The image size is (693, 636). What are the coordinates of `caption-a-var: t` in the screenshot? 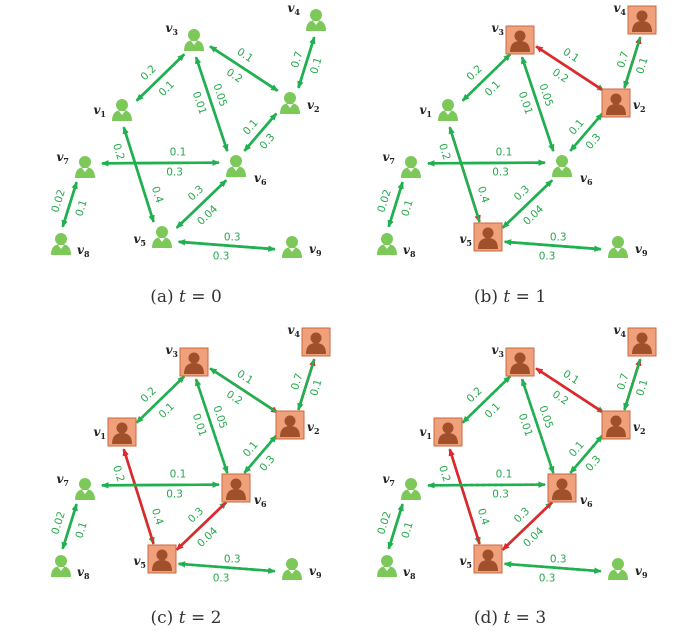 It's located at (182, 297).